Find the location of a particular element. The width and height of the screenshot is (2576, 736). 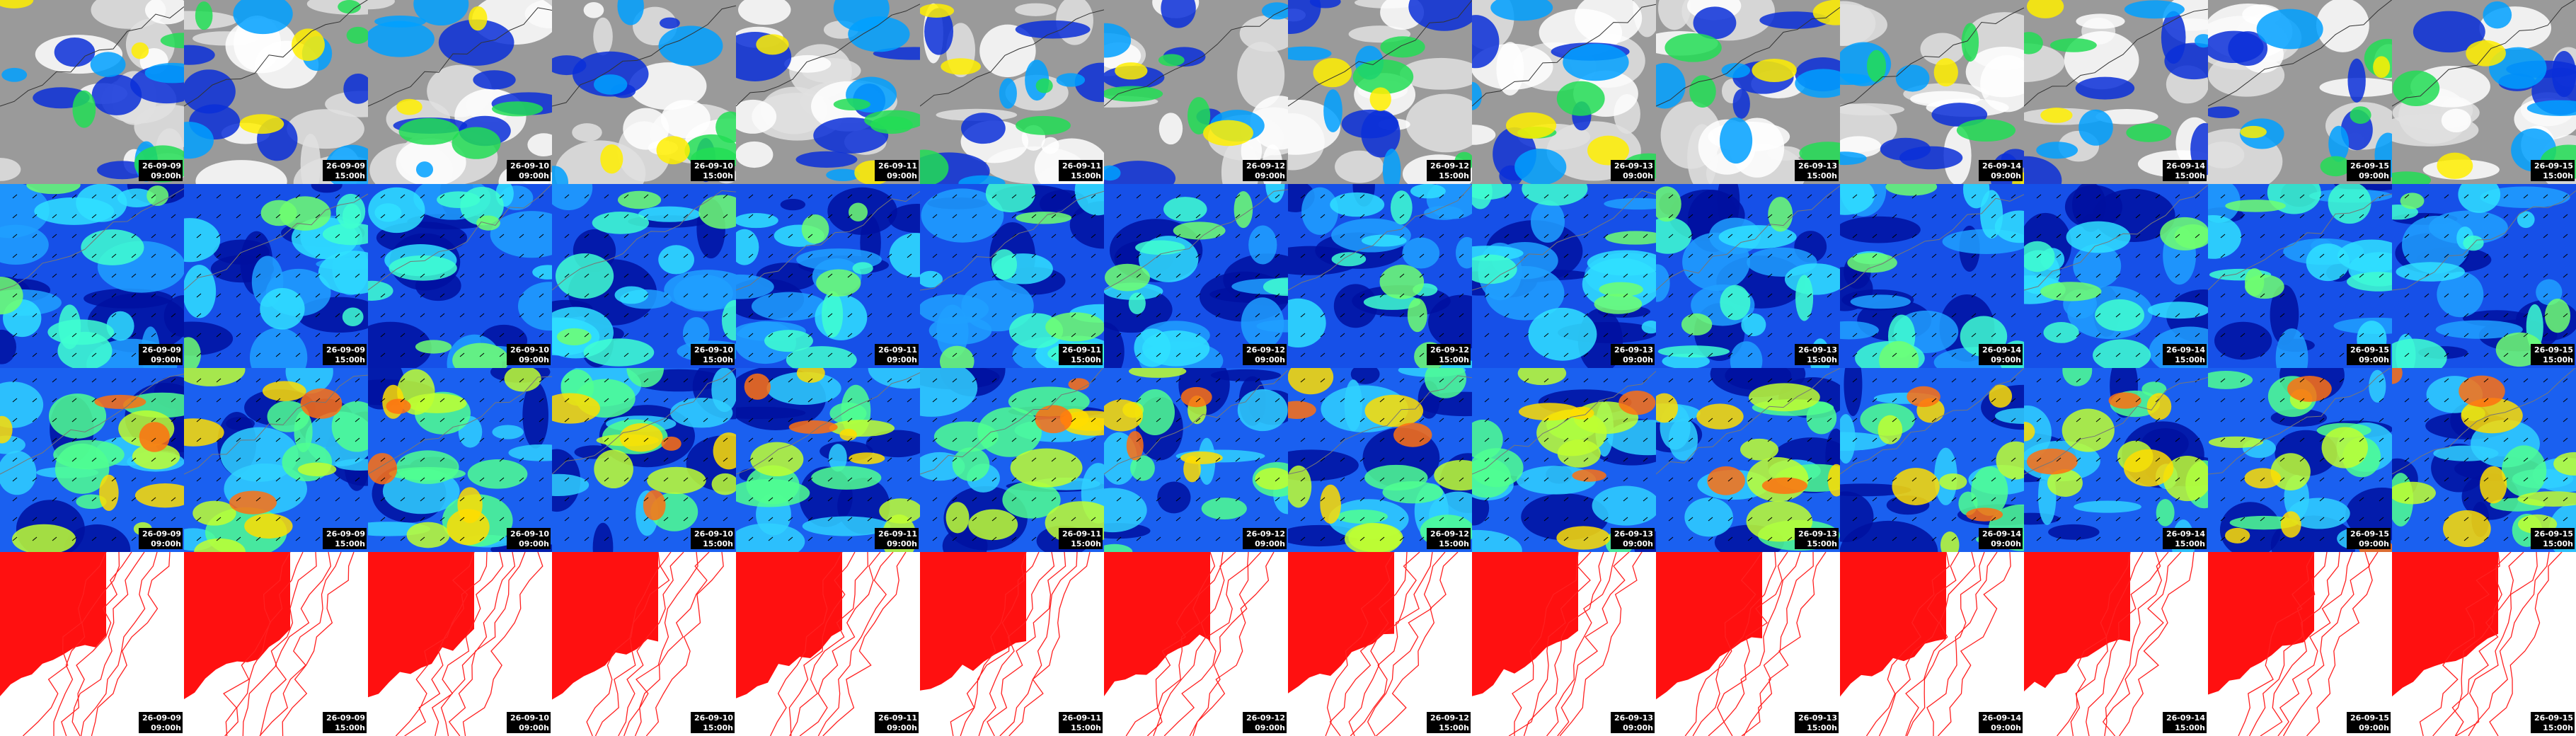

coastline is located at coordinates (92, 424).